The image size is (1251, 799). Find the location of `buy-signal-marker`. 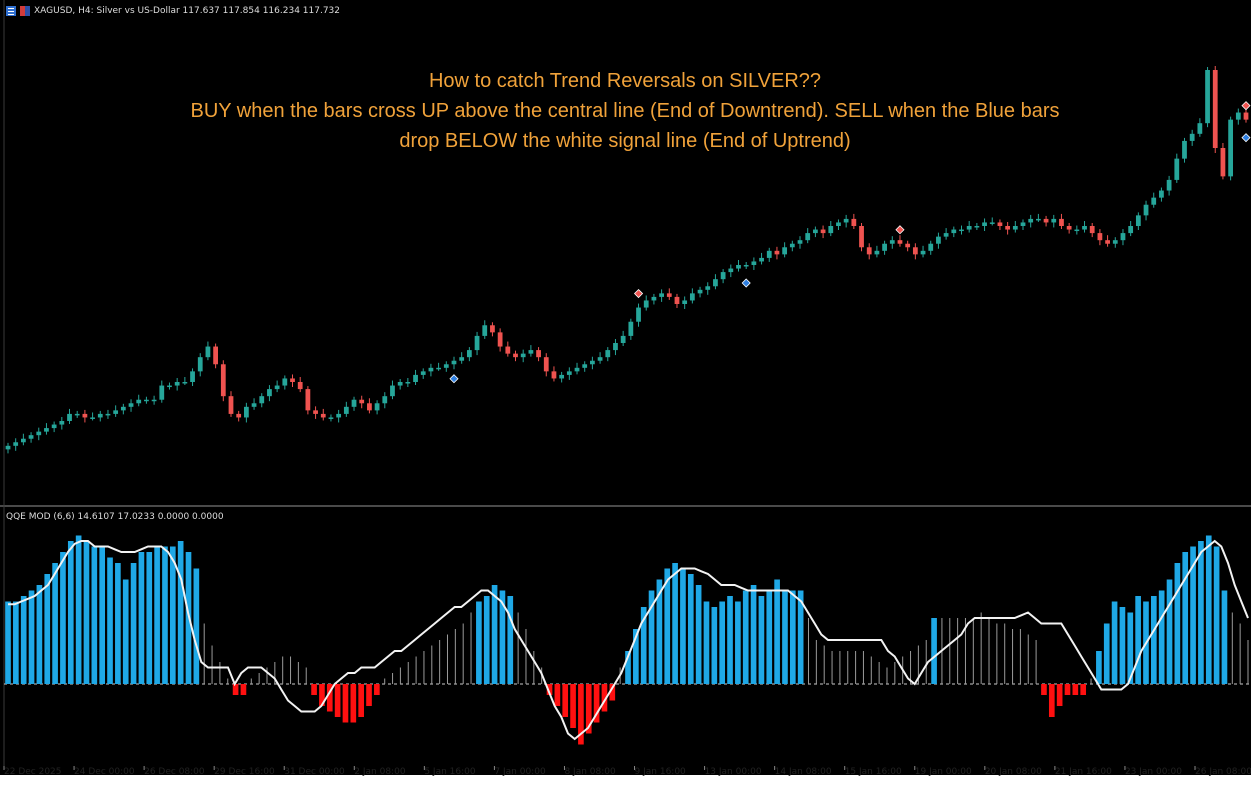

buy-signal-marker is located at coordinates (454, 379).